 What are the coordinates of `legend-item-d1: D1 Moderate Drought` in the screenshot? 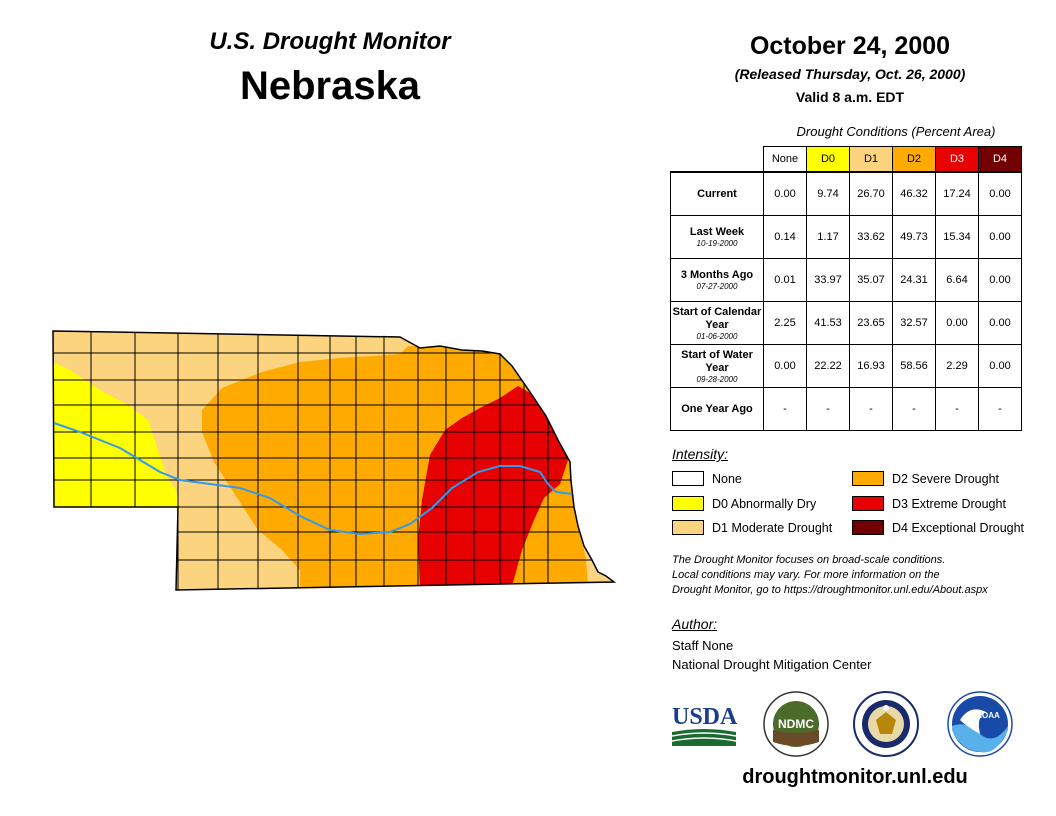 It's located at (752, 527).